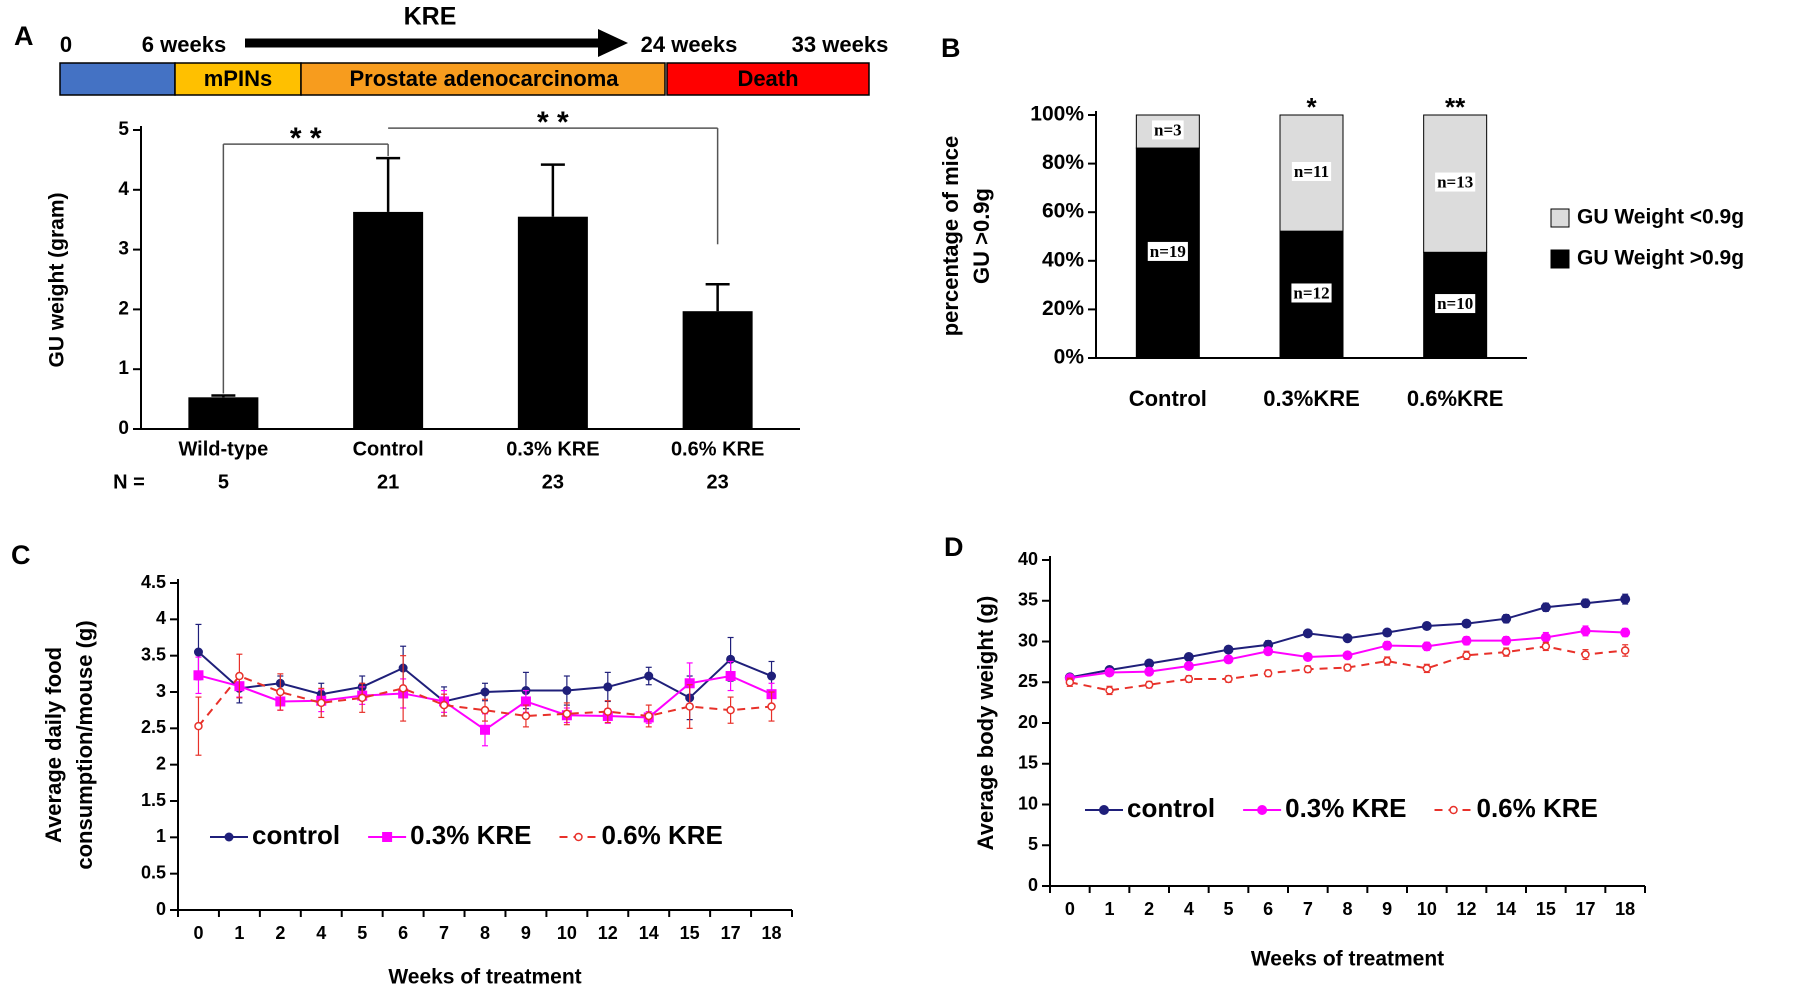 The image size is (1800, 990). Describe the element at coordinates (662, 835) in the screenshot. I see `legend-label: 0.6% KRE` at that location.